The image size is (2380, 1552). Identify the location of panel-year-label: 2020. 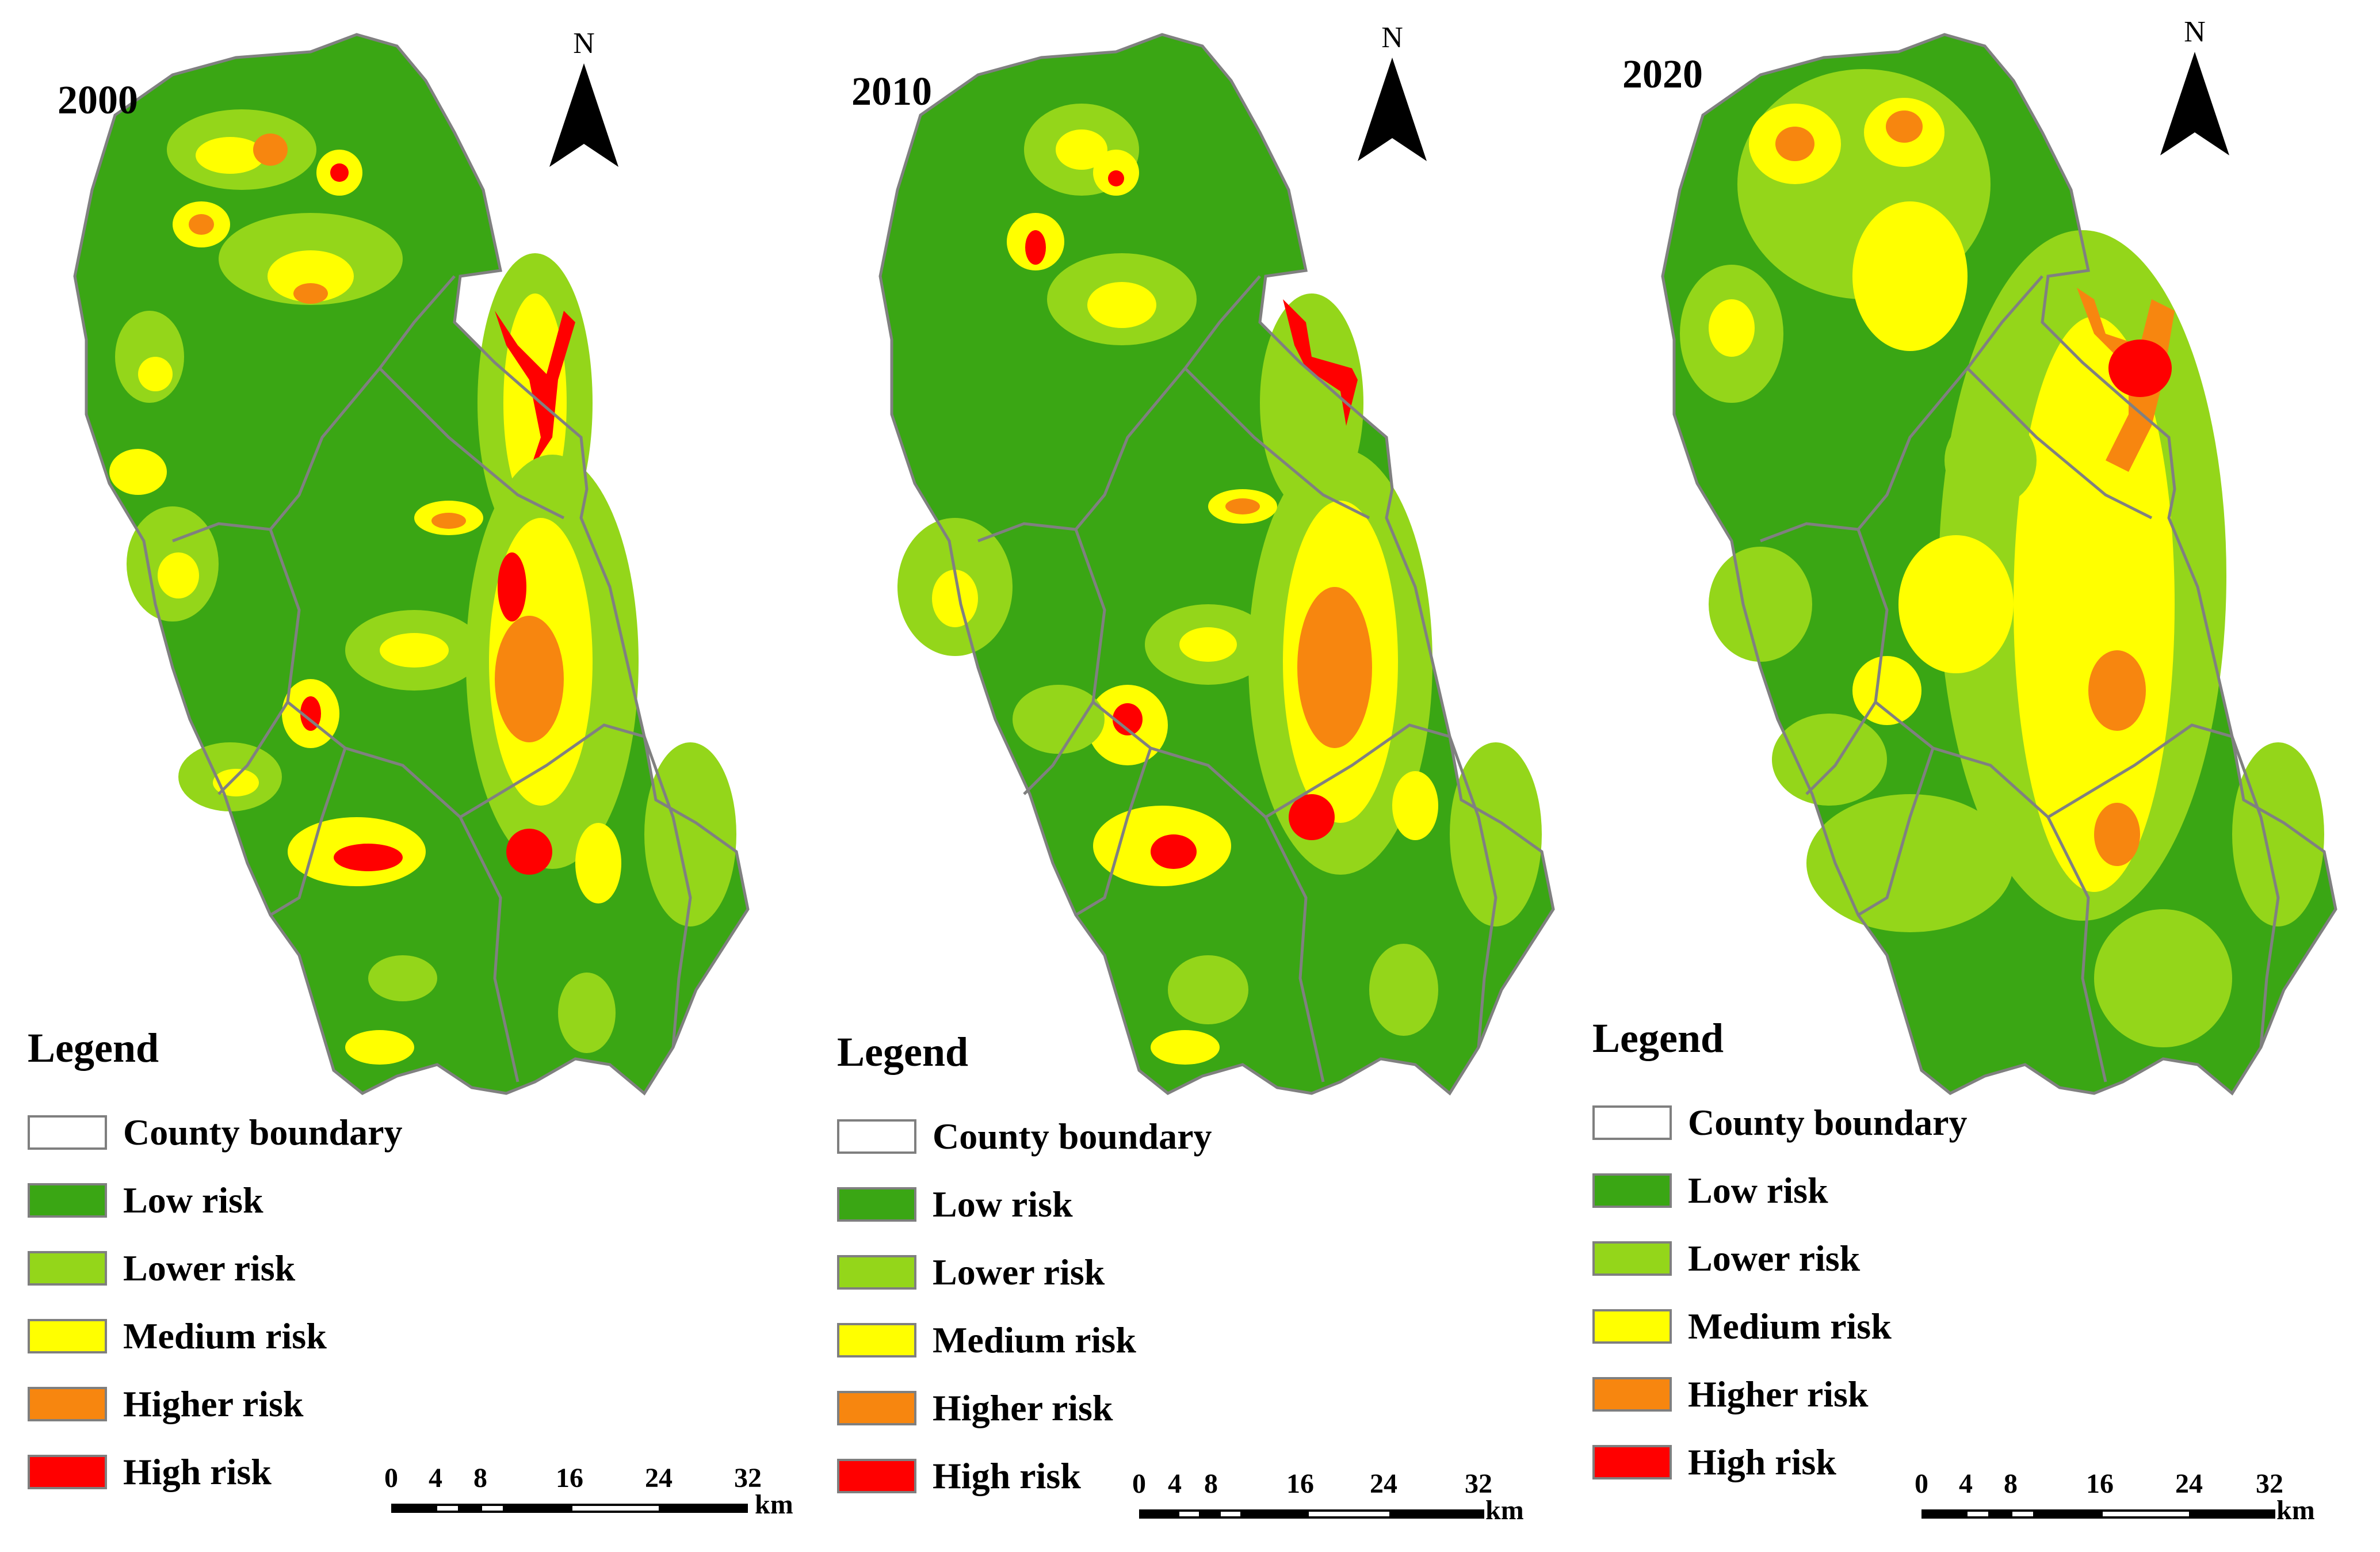
(1662, 74).